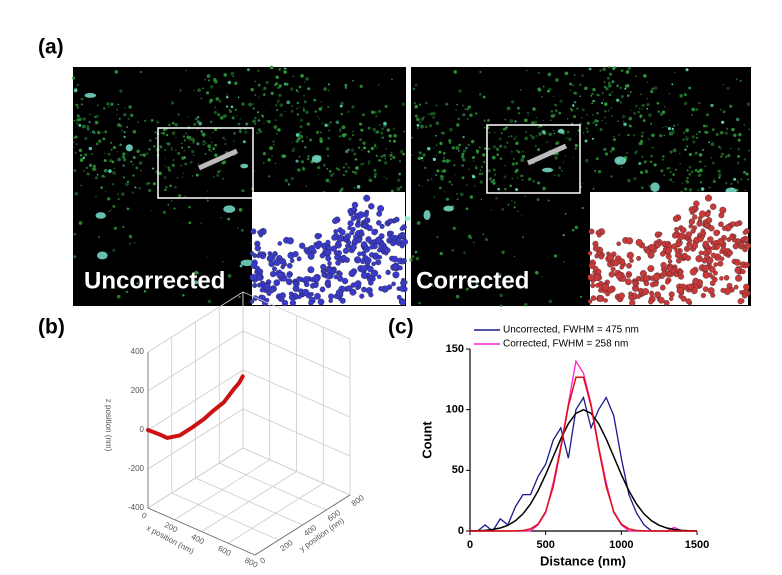 The height and width of the screenshot is (575, 782). Describe the element at coordinates (358, 500) in the screenshot. I see `y-tick-label: 800` at that location.